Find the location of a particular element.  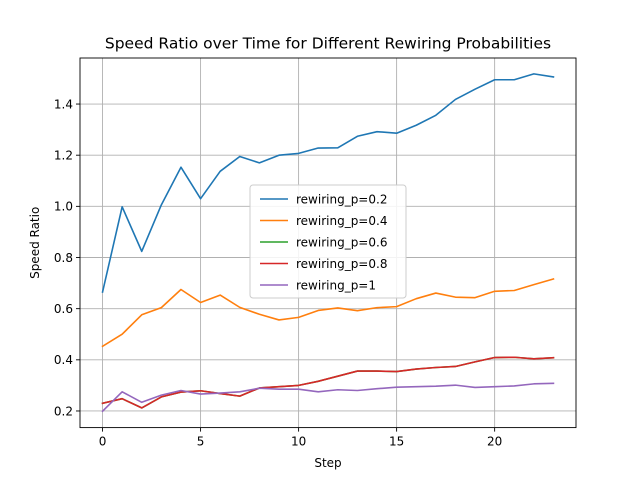

y-tick-label: 1.2 is located at coordinates (63, 155).